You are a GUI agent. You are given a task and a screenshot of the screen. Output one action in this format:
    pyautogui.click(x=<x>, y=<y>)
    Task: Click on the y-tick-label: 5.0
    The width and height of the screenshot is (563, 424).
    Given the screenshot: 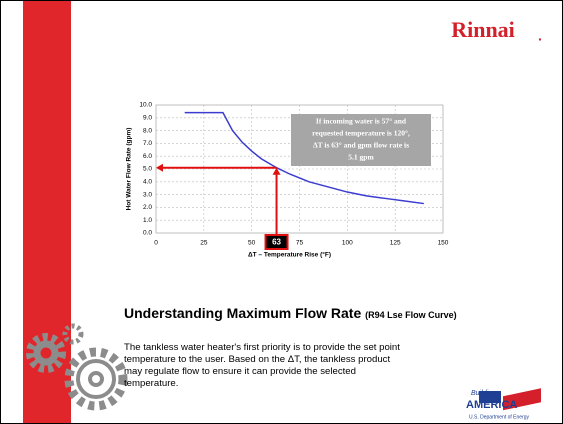 What is the action you would take?
    pyautogui.click(x=147, y=169)
    